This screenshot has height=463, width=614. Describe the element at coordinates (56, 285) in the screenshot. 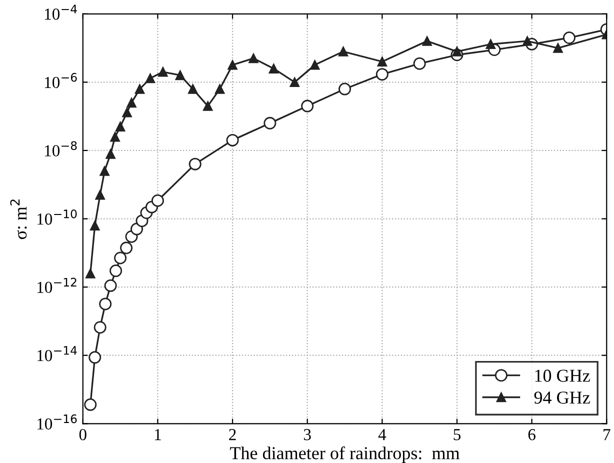

I see `y-tick-label: 10$^{−12}$` at that location.